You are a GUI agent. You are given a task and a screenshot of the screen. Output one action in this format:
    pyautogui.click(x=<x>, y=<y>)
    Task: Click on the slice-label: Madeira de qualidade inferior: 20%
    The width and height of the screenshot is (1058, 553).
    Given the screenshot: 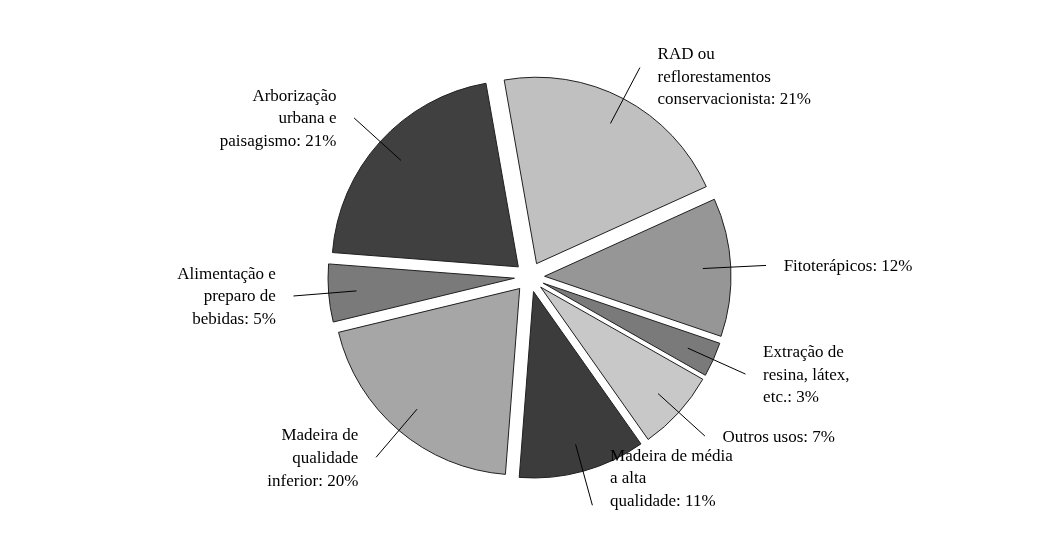 What is the action you would take?
    pyautogui.click(x=313, y=457)
    